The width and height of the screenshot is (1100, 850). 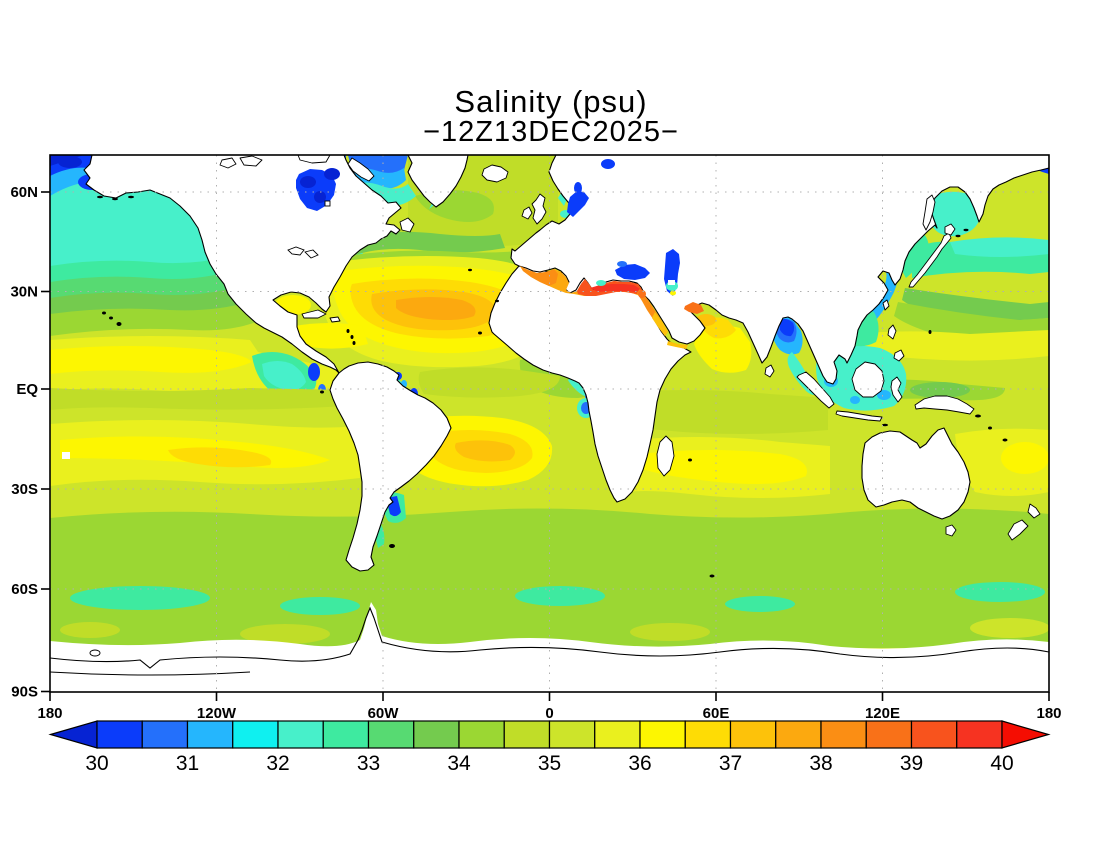 I want to click on great-britain, so click(x=539, y=209).